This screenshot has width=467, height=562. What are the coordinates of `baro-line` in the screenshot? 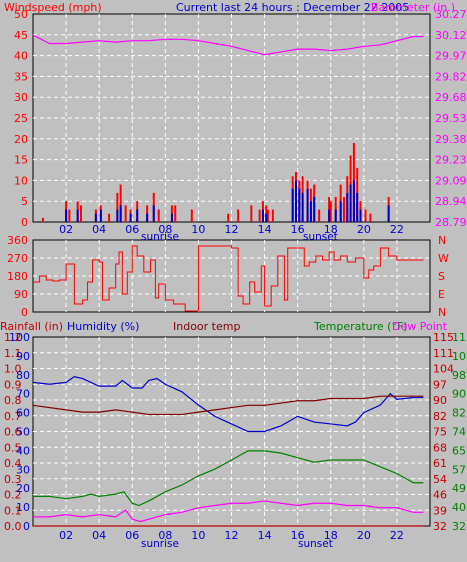 It's located at (228, 45).